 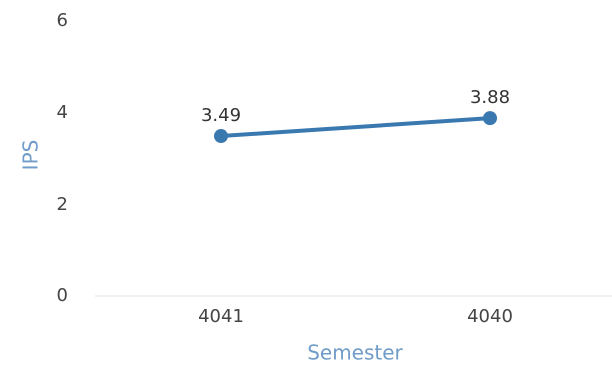 What do you see at coordinates (31, 155) in the screenshot?
I see `y-axis-title: IPS` at bounding box center [31, 155].